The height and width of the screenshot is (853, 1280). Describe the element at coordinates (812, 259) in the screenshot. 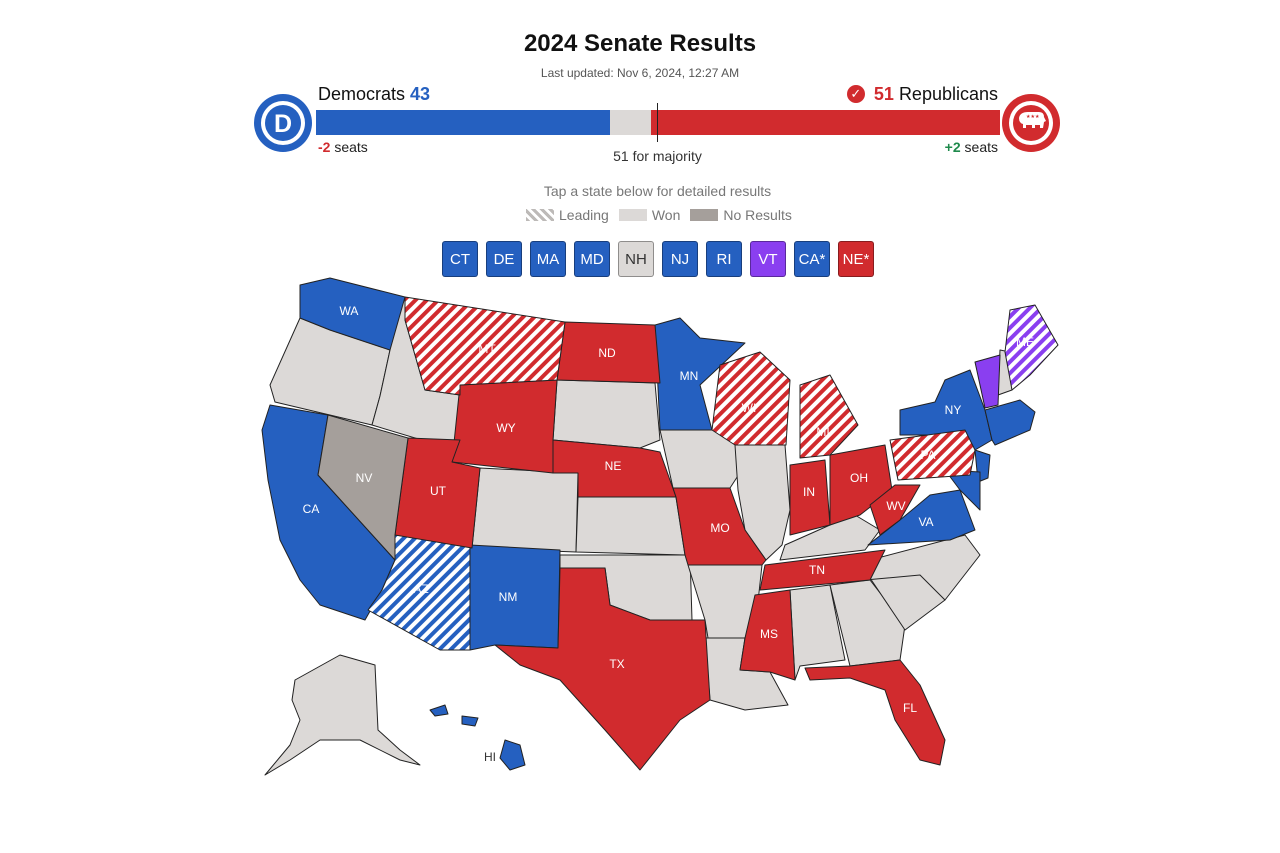

I see `state-button-ca-special: CA*` at that location.